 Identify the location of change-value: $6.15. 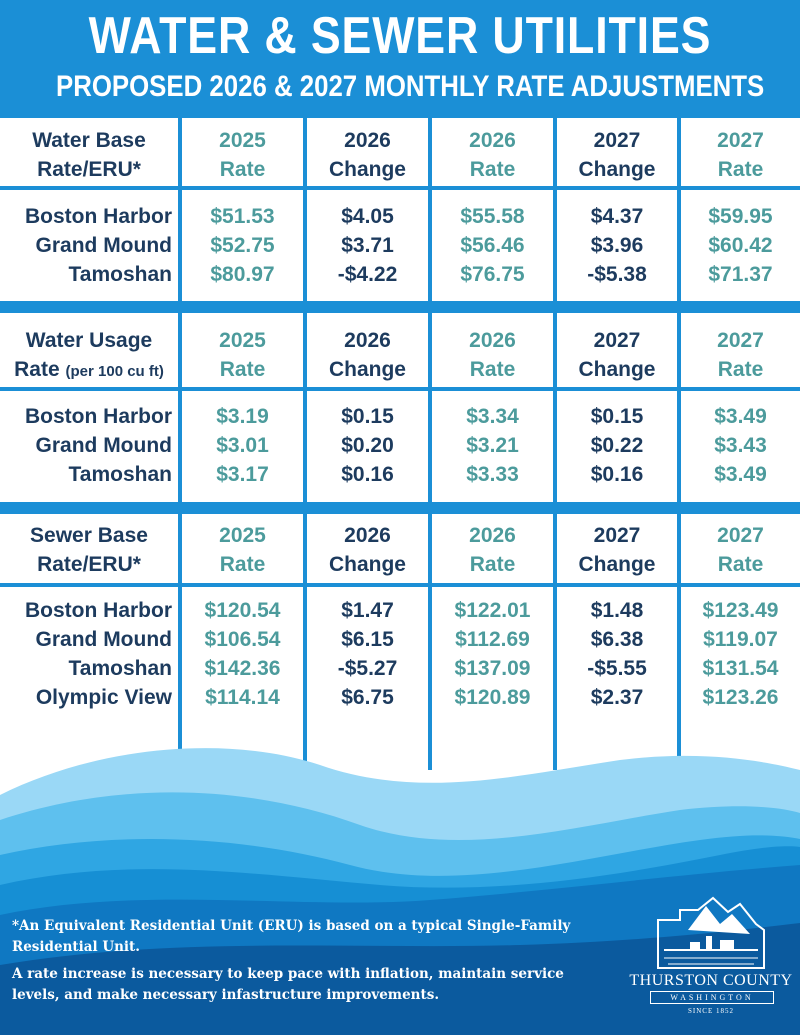
(367, 639).